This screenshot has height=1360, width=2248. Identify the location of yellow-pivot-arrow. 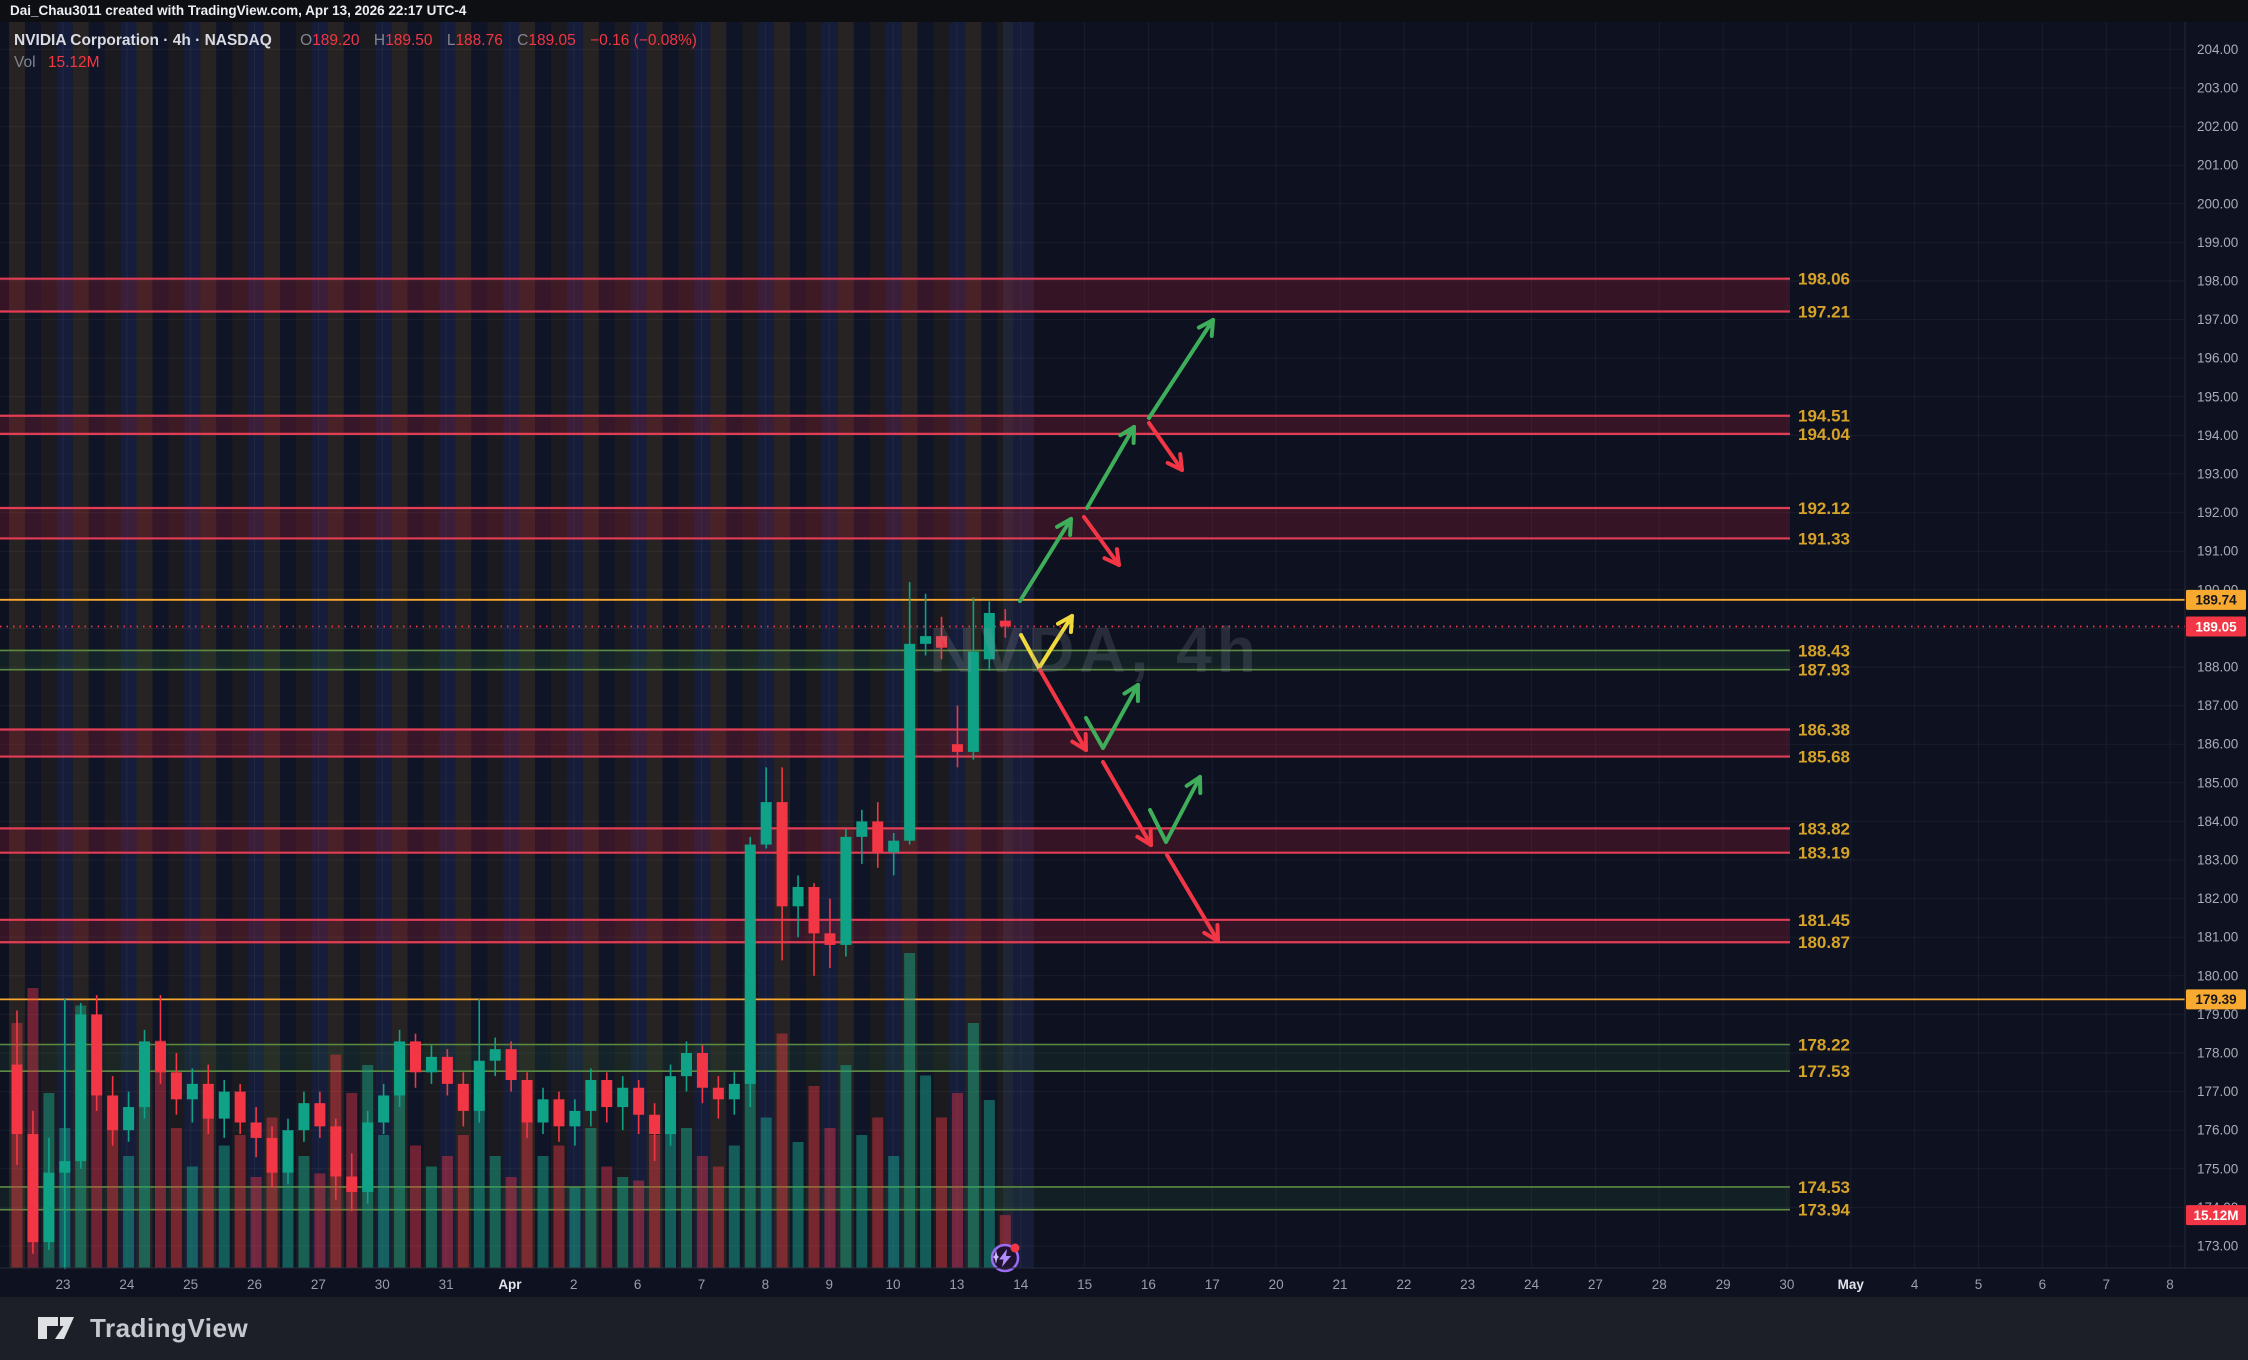
(1046, 642).